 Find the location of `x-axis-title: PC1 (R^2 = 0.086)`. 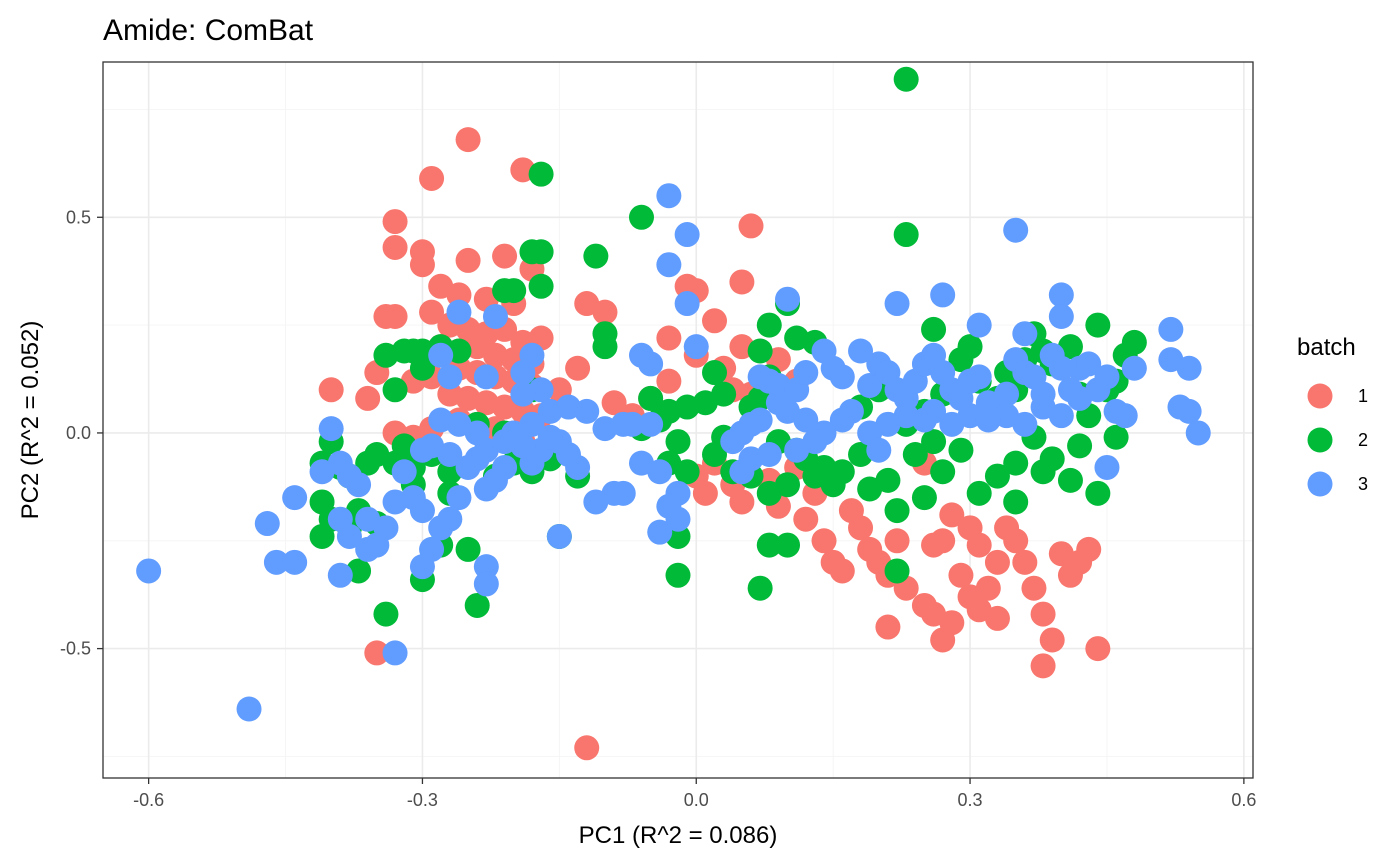

x-axis-title: PC1 (R^2 = 0.086) is located at coordinates (678, 835).